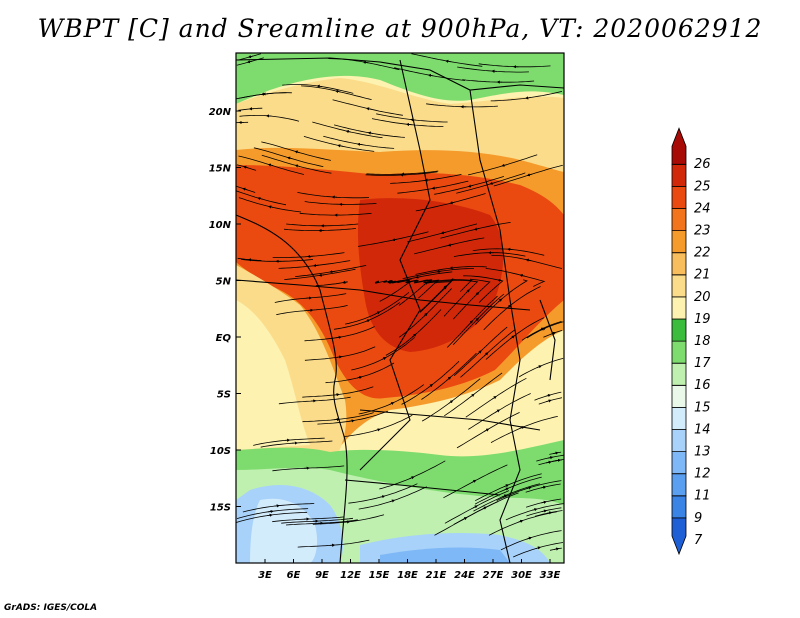  I want to click on colorbar-label: 12, so click(702, 474).